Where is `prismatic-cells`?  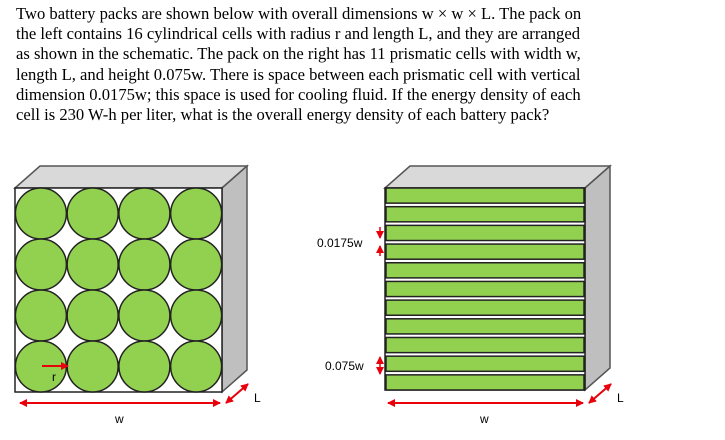
prismatic-cells is located at coordinates (485, 289).